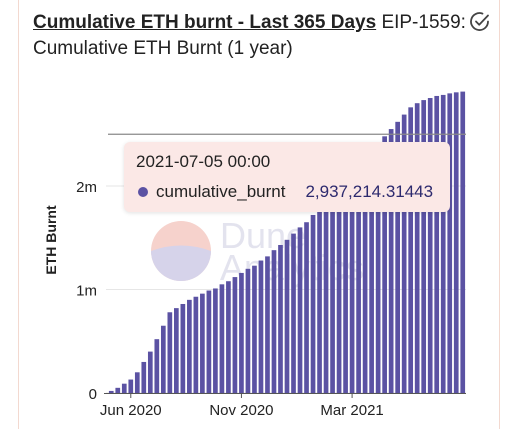 This screenshot has height=429, width=520. I want to click on chart-subtitle: EIP-1559: Cumulative ETH Burnt (1 year), so click(249, 35).